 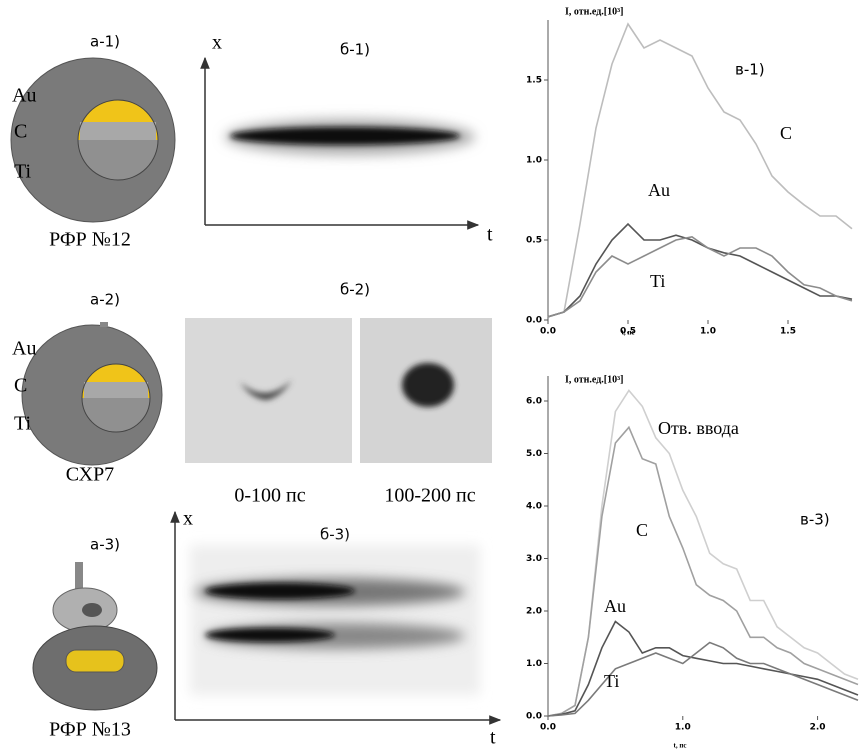 What do you see at coordinates (818, 728) in the screenshot?
I see `x-tick-label: 2.0` at bounding box center [818, 728].